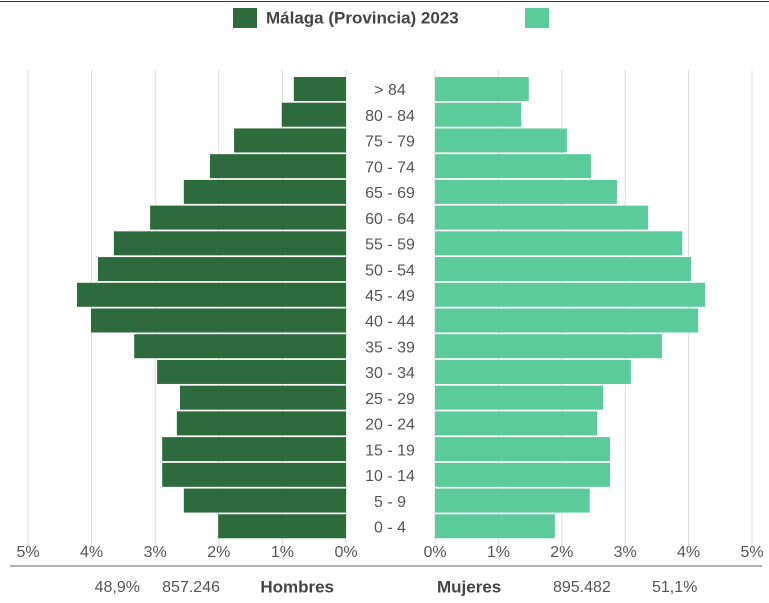 Image resolution: width=769 pixels, height=603 pixels. I want to click on category-label: 60 - 64, so click(390, 219).